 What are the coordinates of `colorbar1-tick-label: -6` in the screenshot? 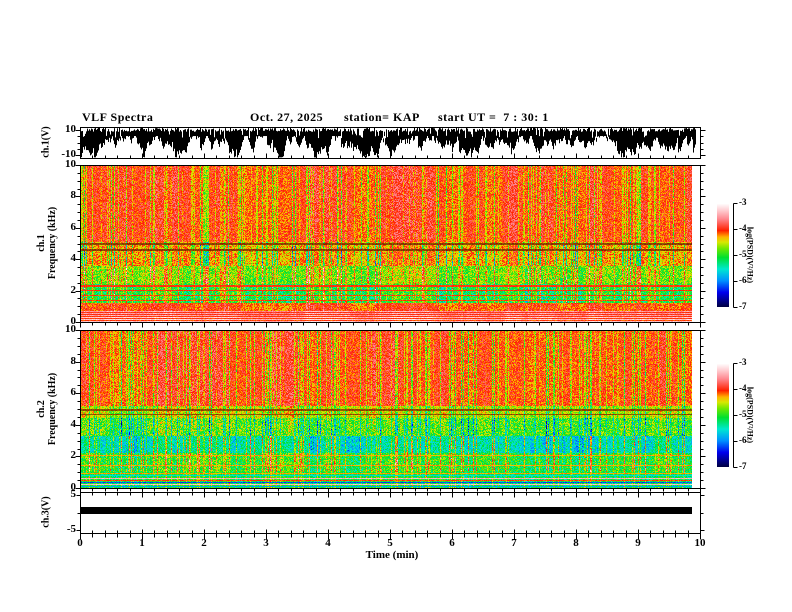 It's located at (743, 280).